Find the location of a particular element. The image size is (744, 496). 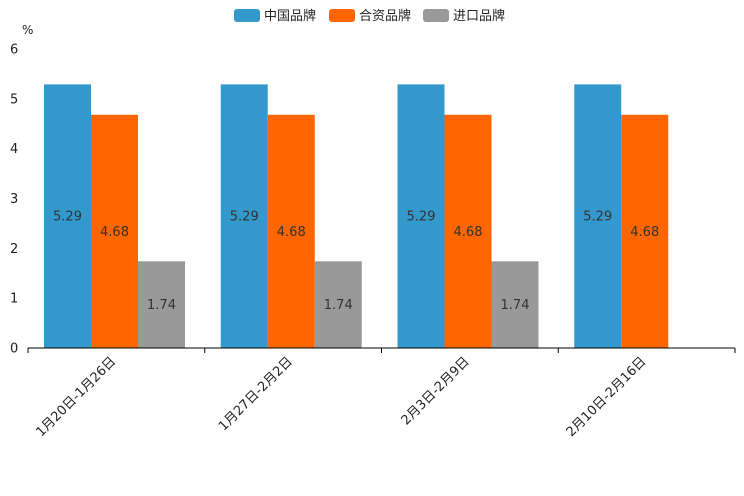

y-axis: 0 1 2 3 4 5 6 is located at coordinates (14, 200).